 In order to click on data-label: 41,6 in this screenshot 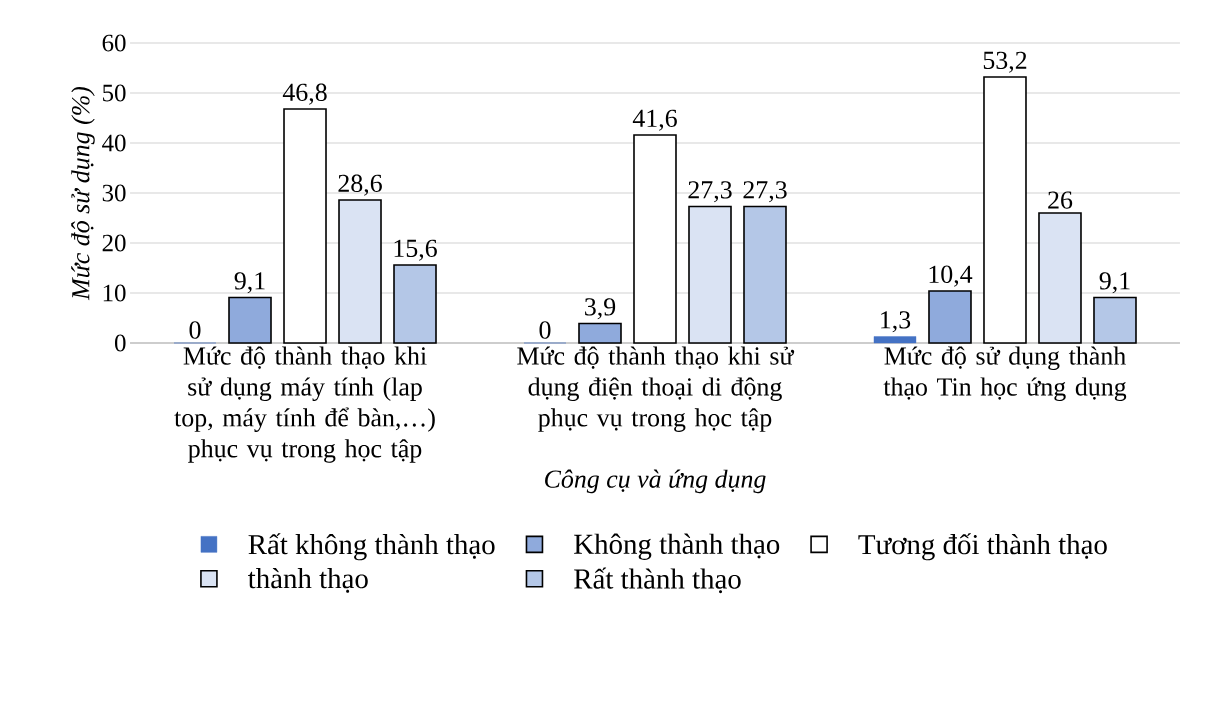, I will do `click(654, 120)`.